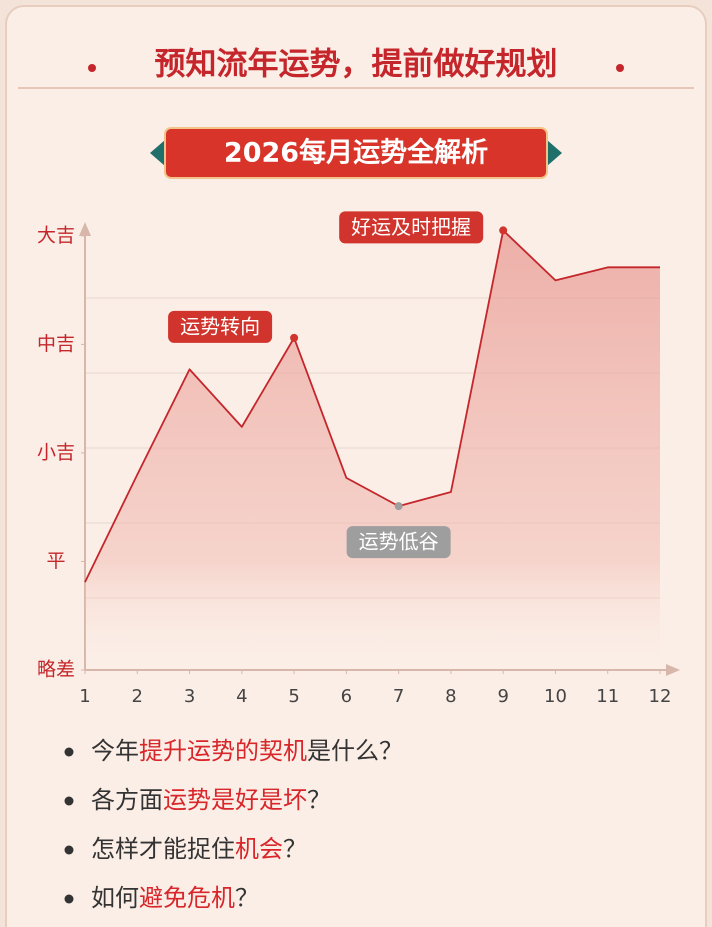 The height and width of the screenshot is (927, 712). I want to click on y-tick-label: 小吉, so click(56, 452).